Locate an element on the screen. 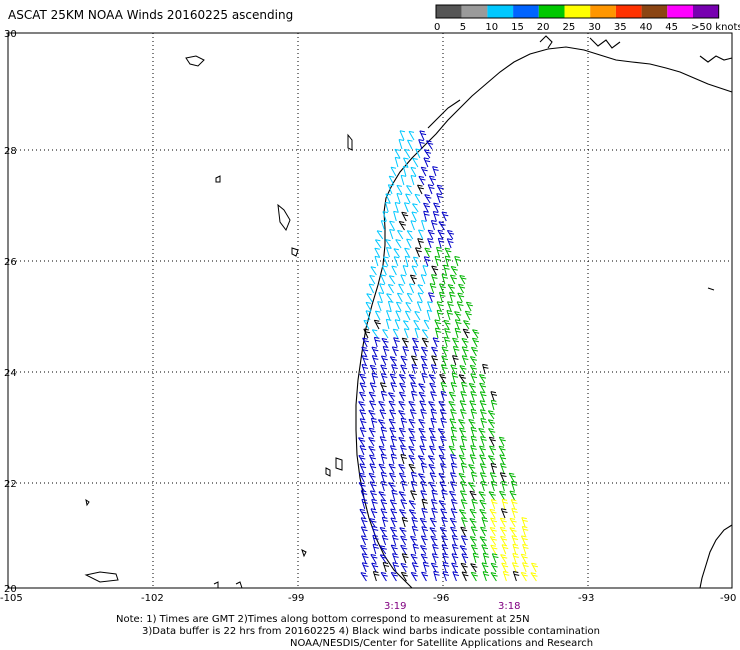  legend-label-2: 10 is located at coordinates (491, 27).